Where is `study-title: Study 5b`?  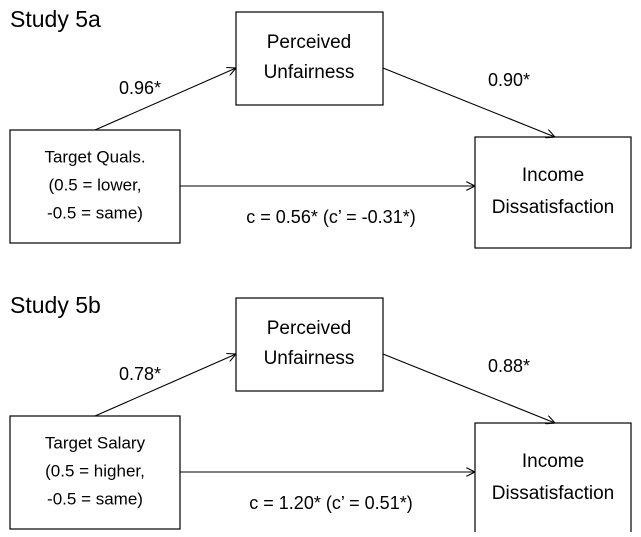
study-title: Study 5b is located at coordinates (55, 305).